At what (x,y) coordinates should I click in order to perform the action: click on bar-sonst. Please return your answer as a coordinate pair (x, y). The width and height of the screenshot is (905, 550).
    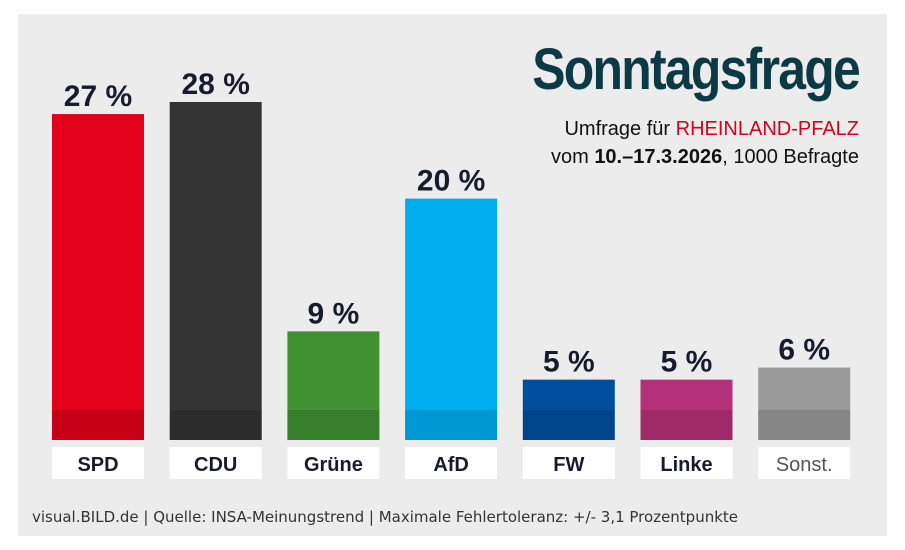
    Looking at the image, I should click on (804, 403).